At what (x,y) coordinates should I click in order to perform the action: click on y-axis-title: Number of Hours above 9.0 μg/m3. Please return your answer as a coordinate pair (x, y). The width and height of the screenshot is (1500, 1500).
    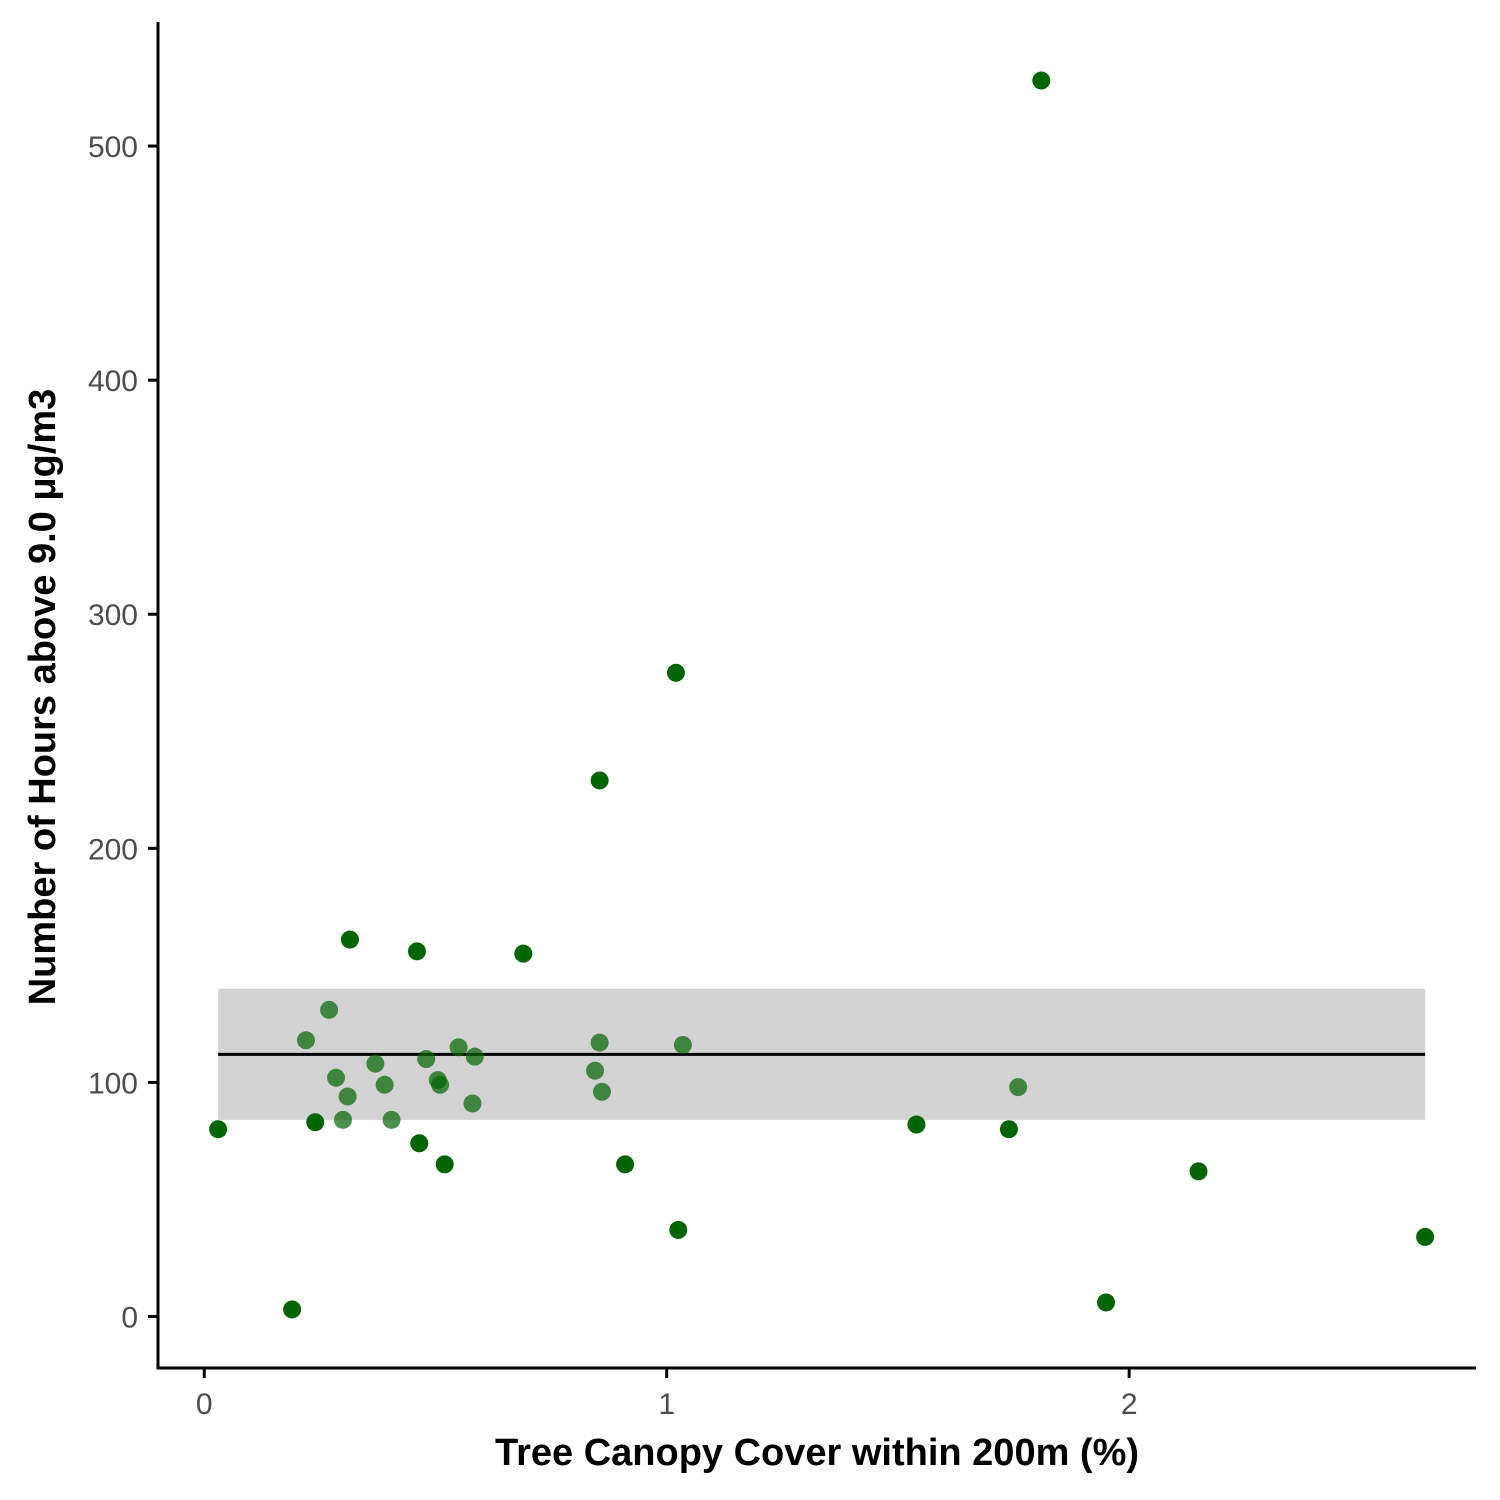
    Looking at the image, I should click on (43, 697).